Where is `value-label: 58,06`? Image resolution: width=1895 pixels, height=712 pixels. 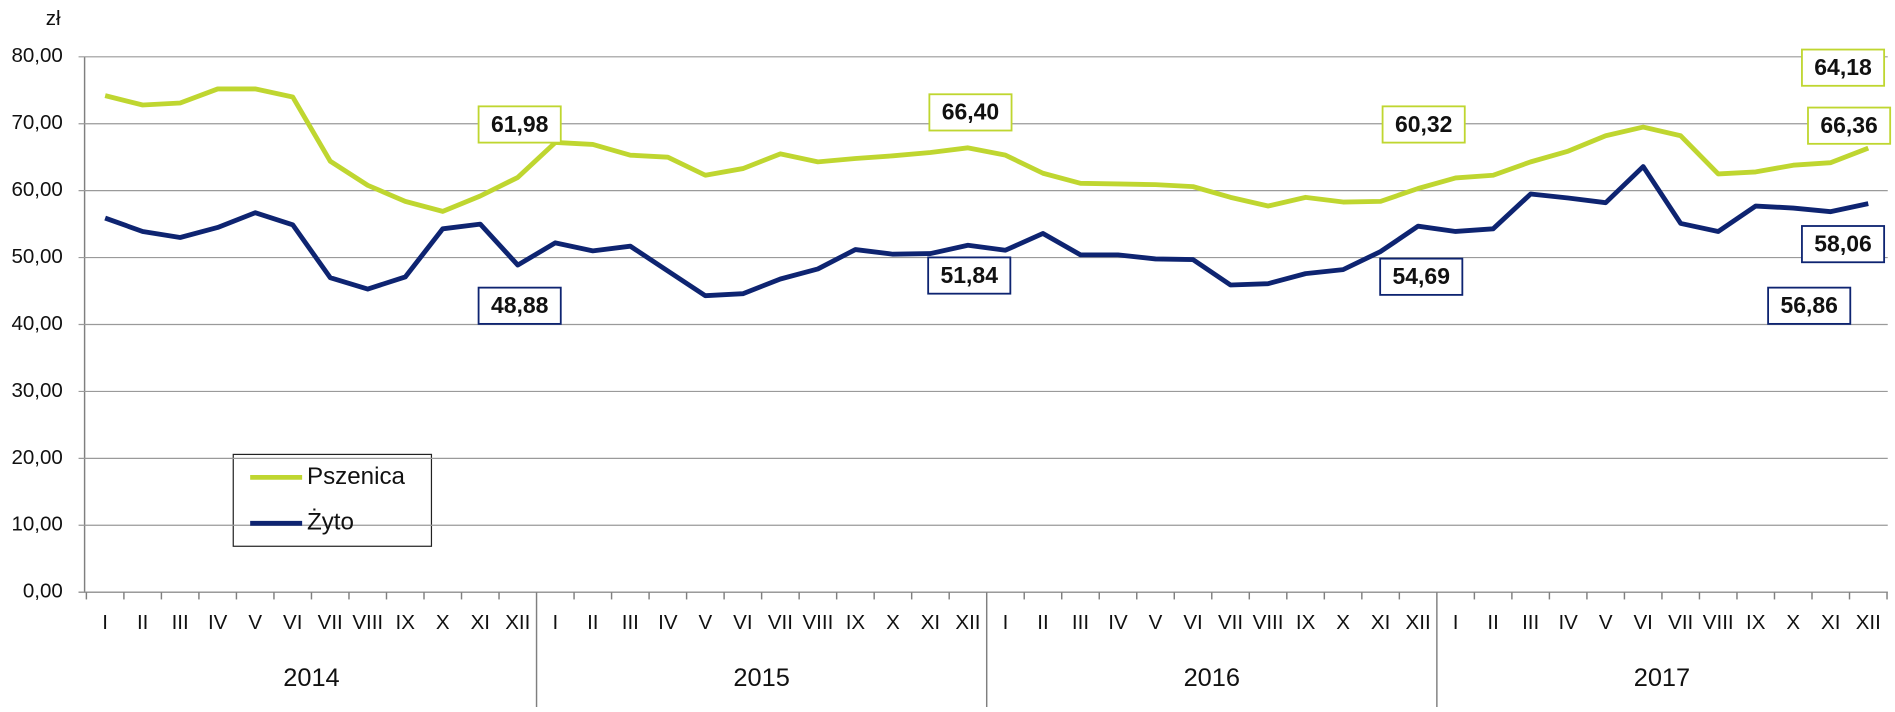 value-label: 58,06 is located at coordinates (1842, 243).